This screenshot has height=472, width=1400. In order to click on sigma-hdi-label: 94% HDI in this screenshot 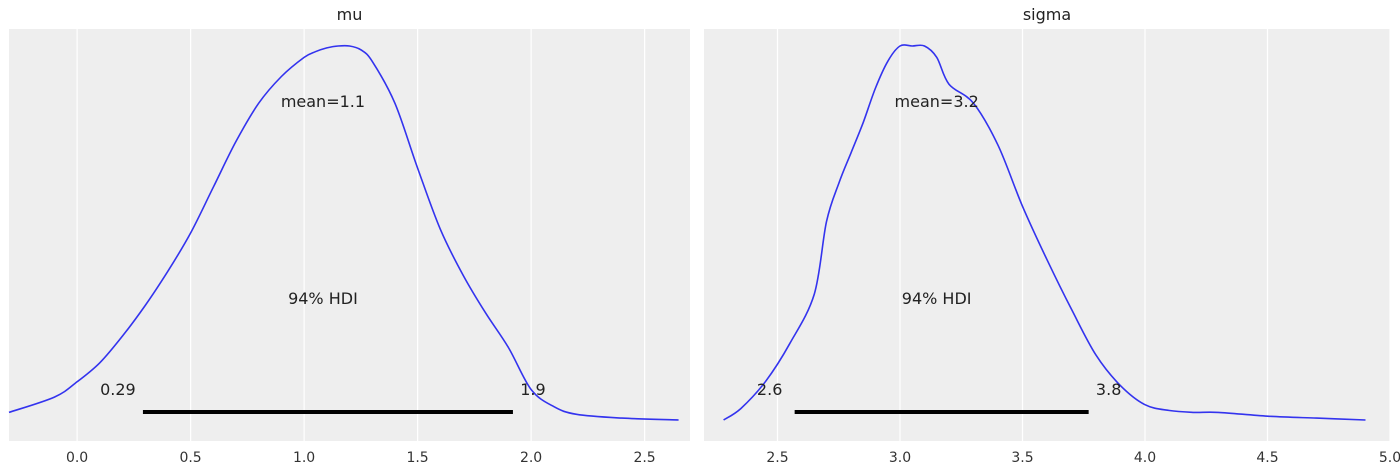, I will do `click(937, 298)`.